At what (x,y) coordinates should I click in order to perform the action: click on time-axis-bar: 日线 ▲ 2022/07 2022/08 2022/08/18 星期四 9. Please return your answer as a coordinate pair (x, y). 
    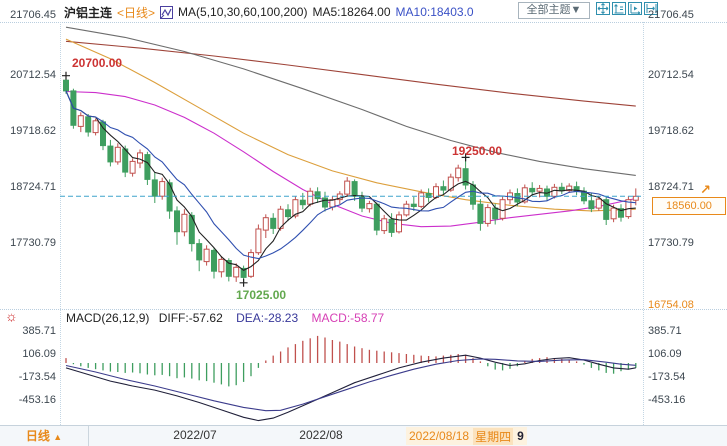
    Looking at the image, I should click on (363, 435).